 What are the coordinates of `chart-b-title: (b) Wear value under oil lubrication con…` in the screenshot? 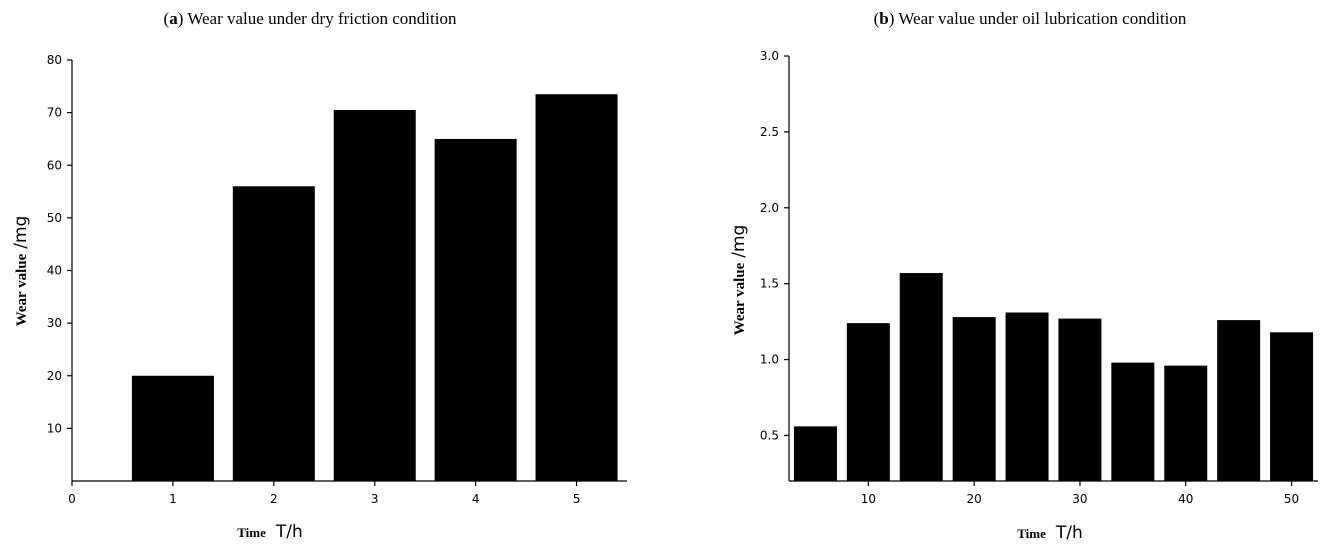 It's located at (1030, 18).